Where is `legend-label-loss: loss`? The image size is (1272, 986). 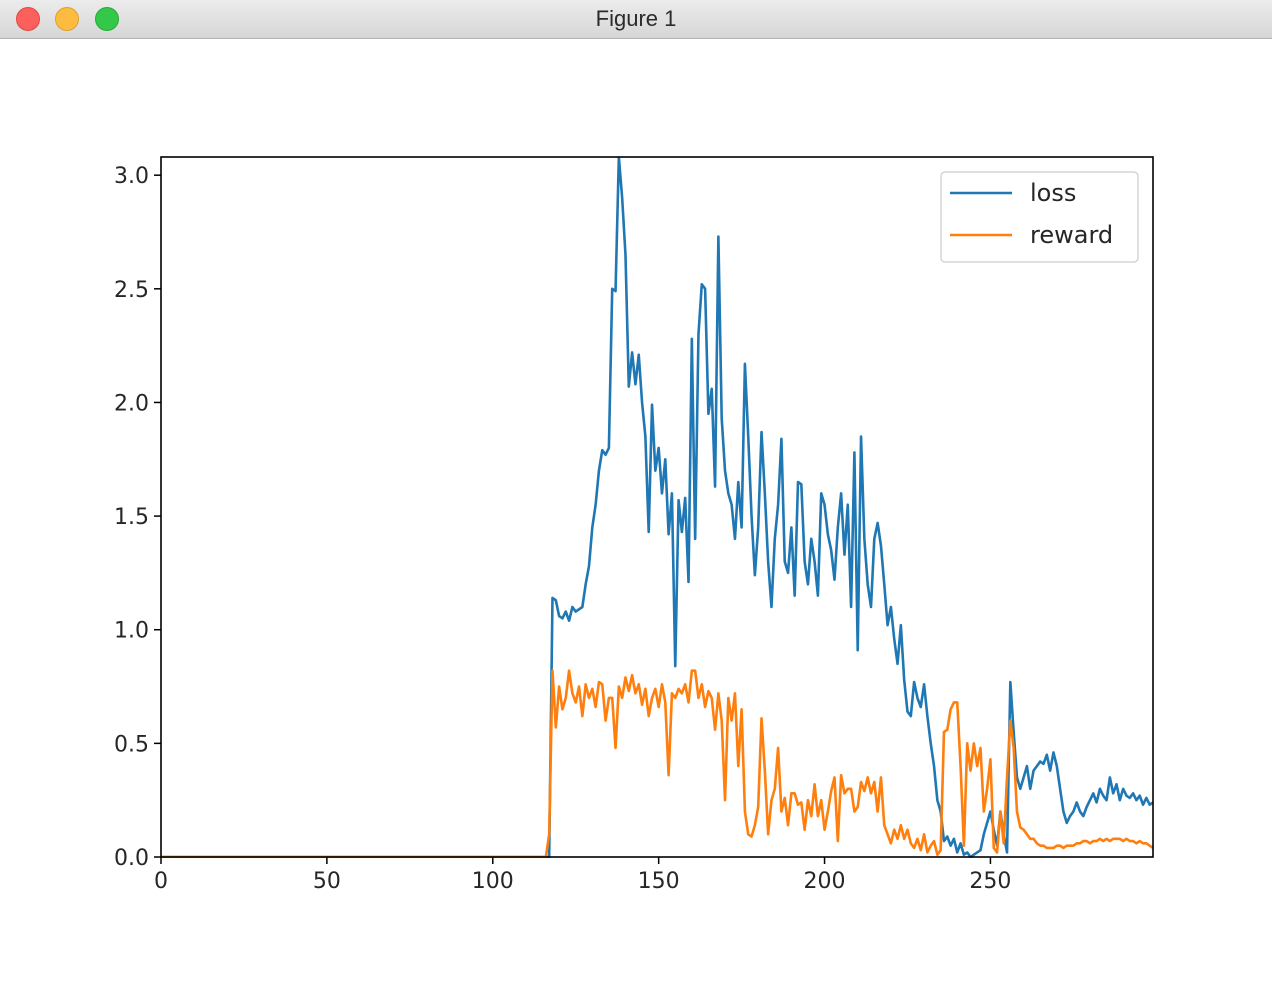
legend-label-loss: loss is located at coordinates (1053, 193).